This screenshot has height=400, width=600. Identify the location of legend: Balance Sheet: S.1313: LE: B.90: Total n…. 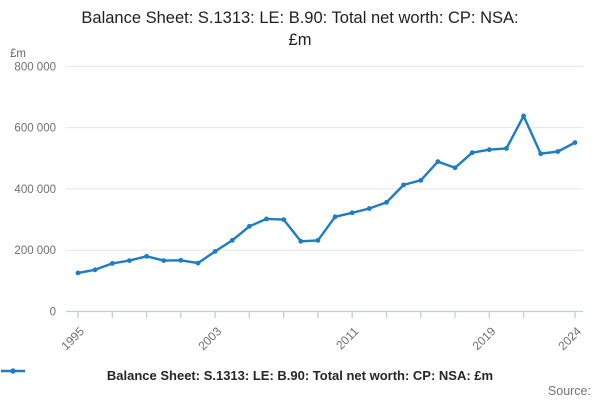
(300, 375).